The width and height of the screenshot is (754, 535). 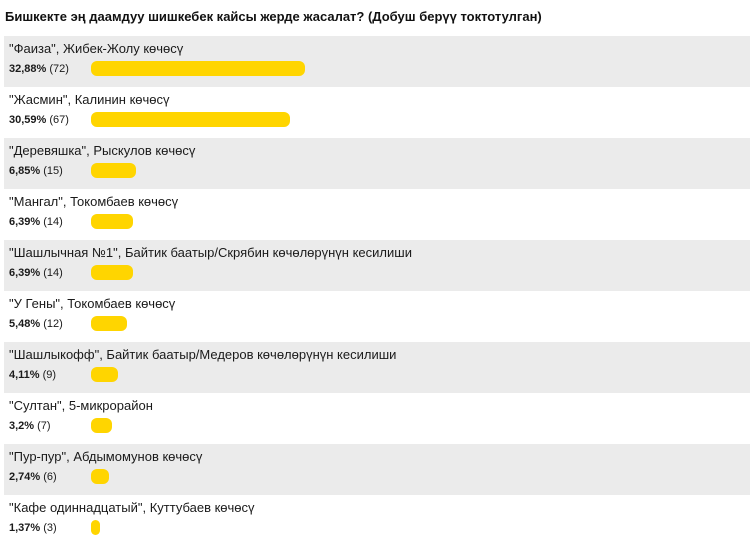 I want to click on option-vote-count: (9), so click(x=49, y=375).